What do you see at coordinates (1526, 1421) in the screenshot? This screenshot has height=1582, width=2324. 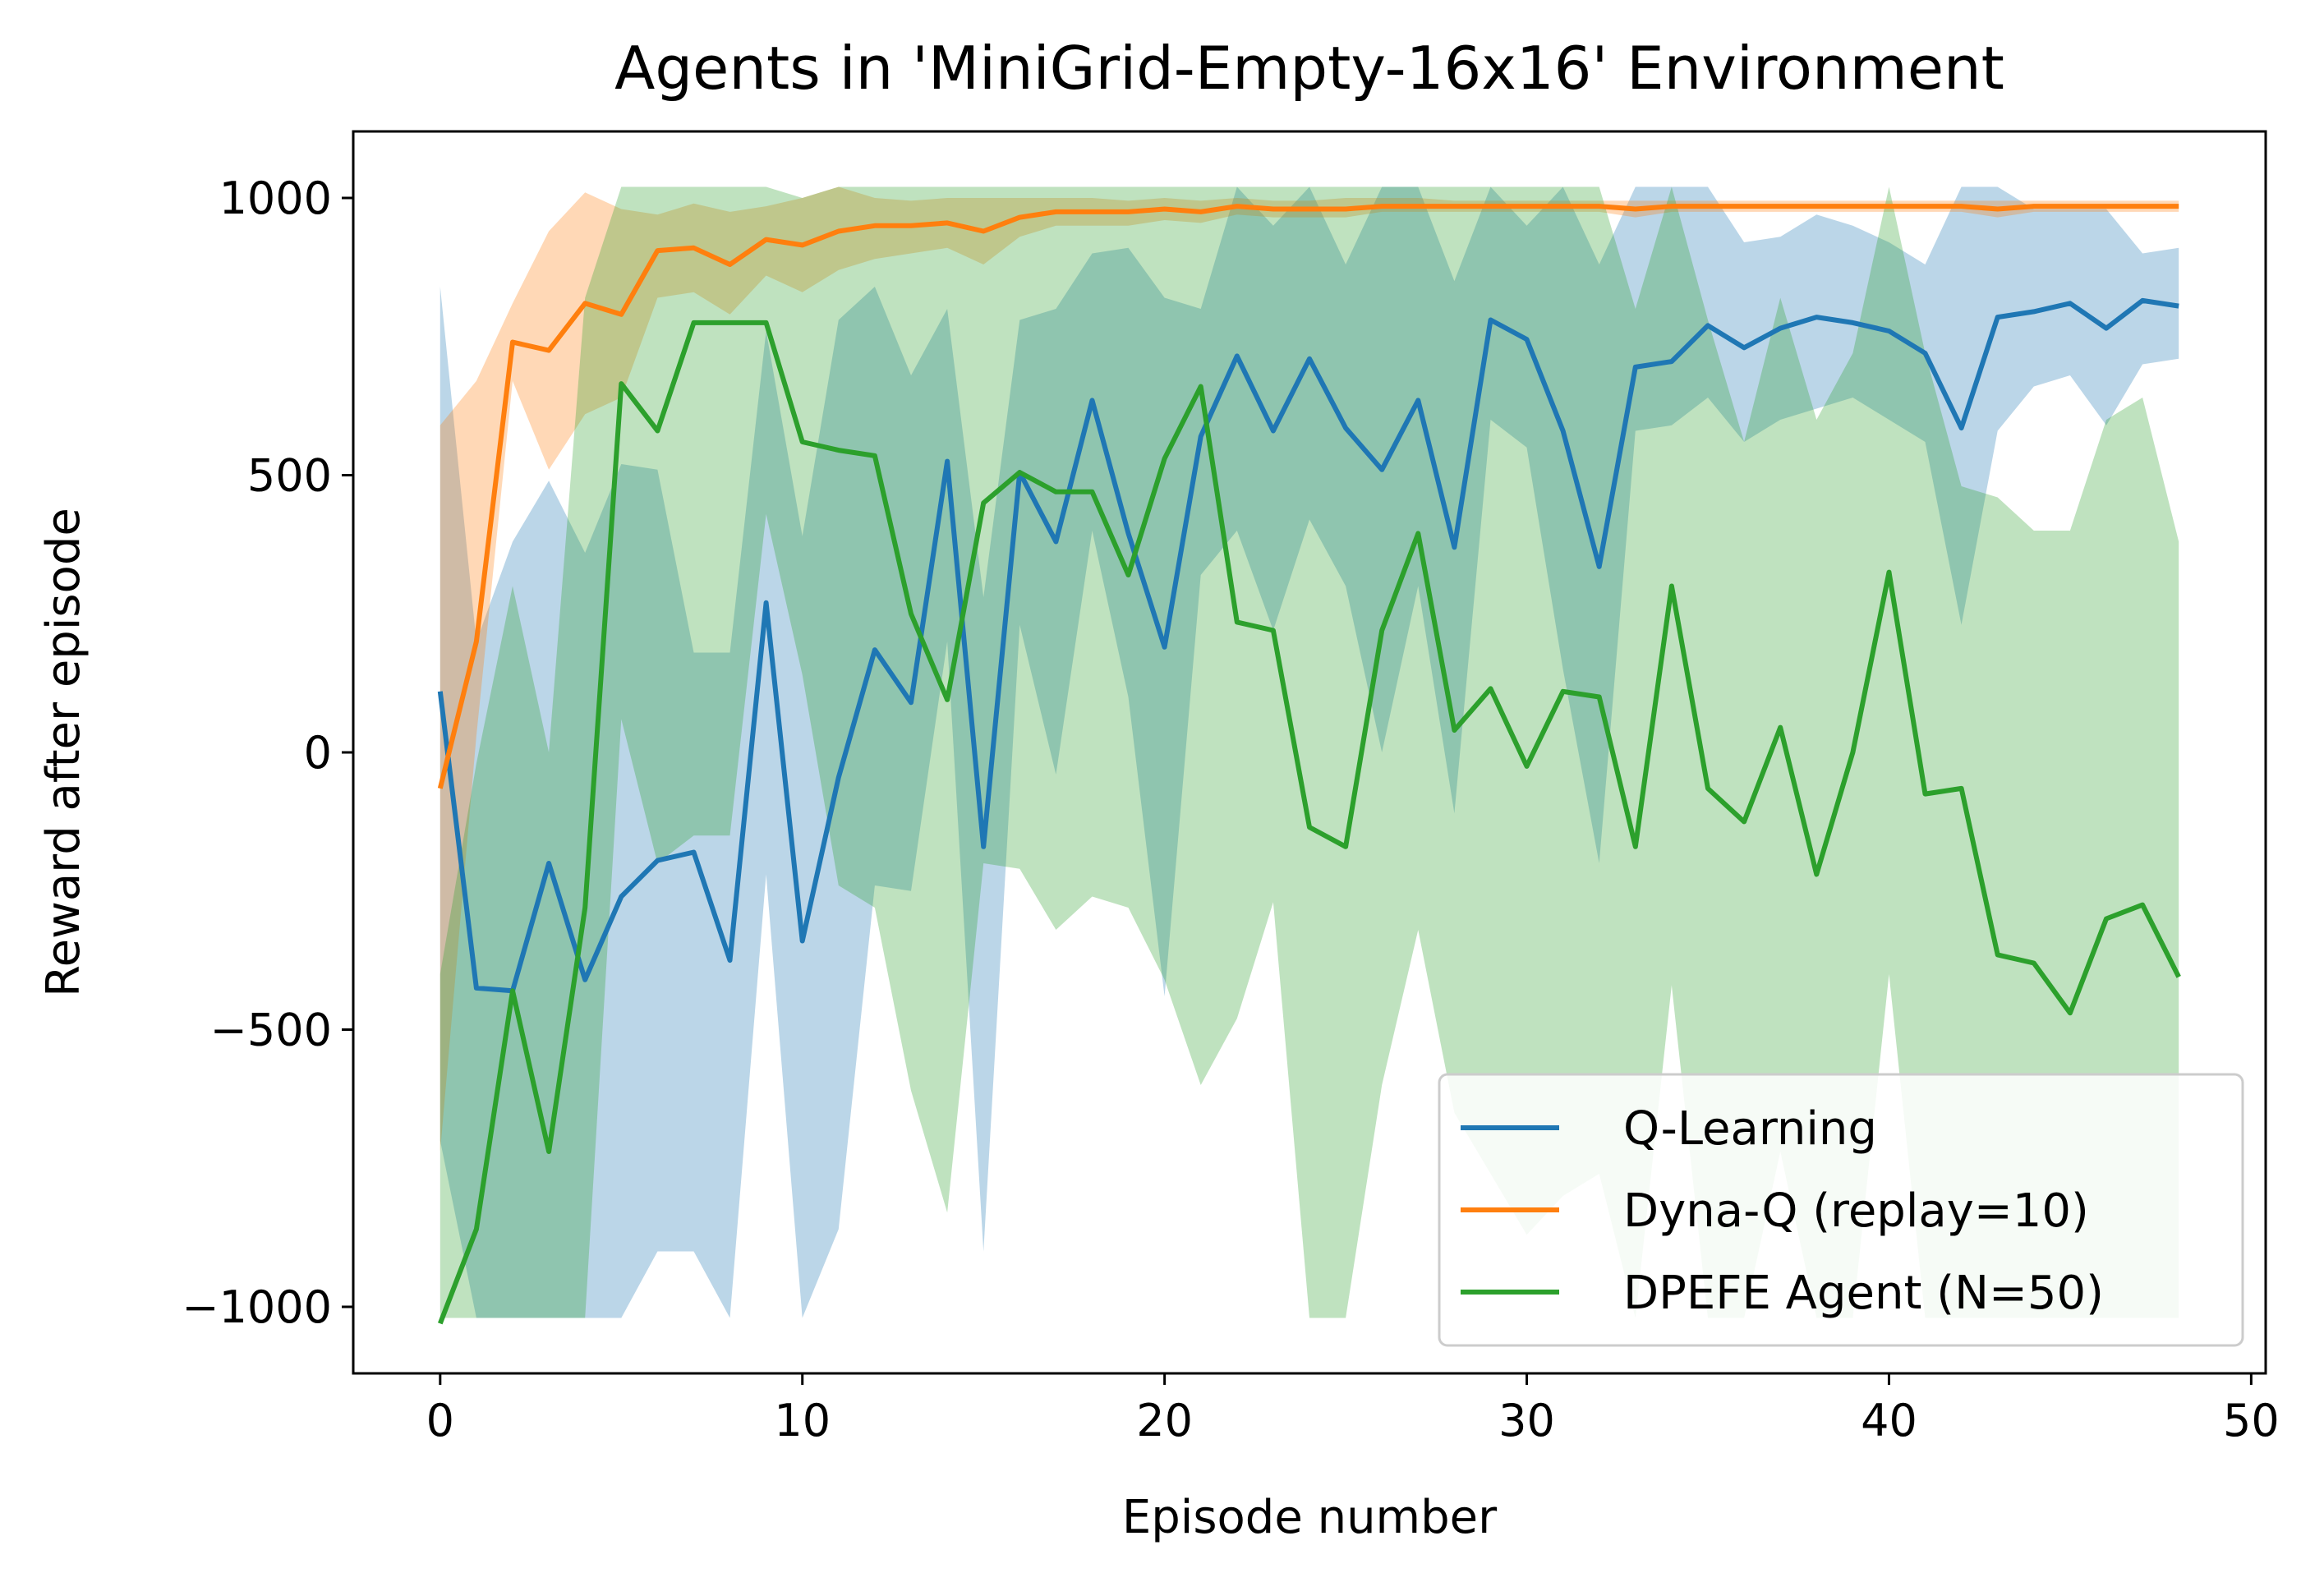 I see `x-tick-label: 30` at bounding box center [1526, 1421].